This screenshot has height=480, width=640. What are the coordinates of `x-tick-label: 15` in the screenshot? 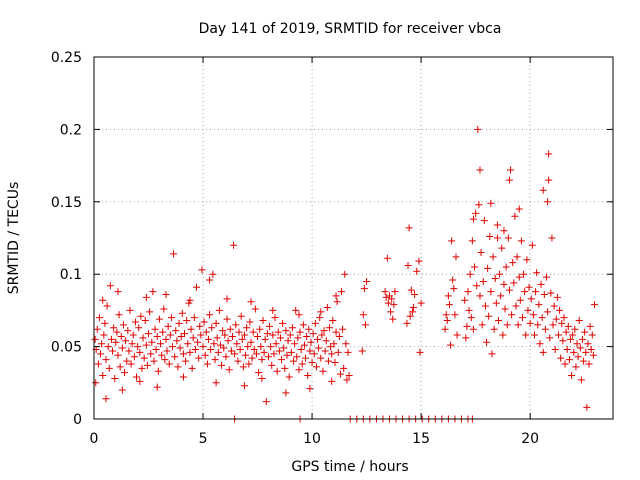 It's located at (421, 439).